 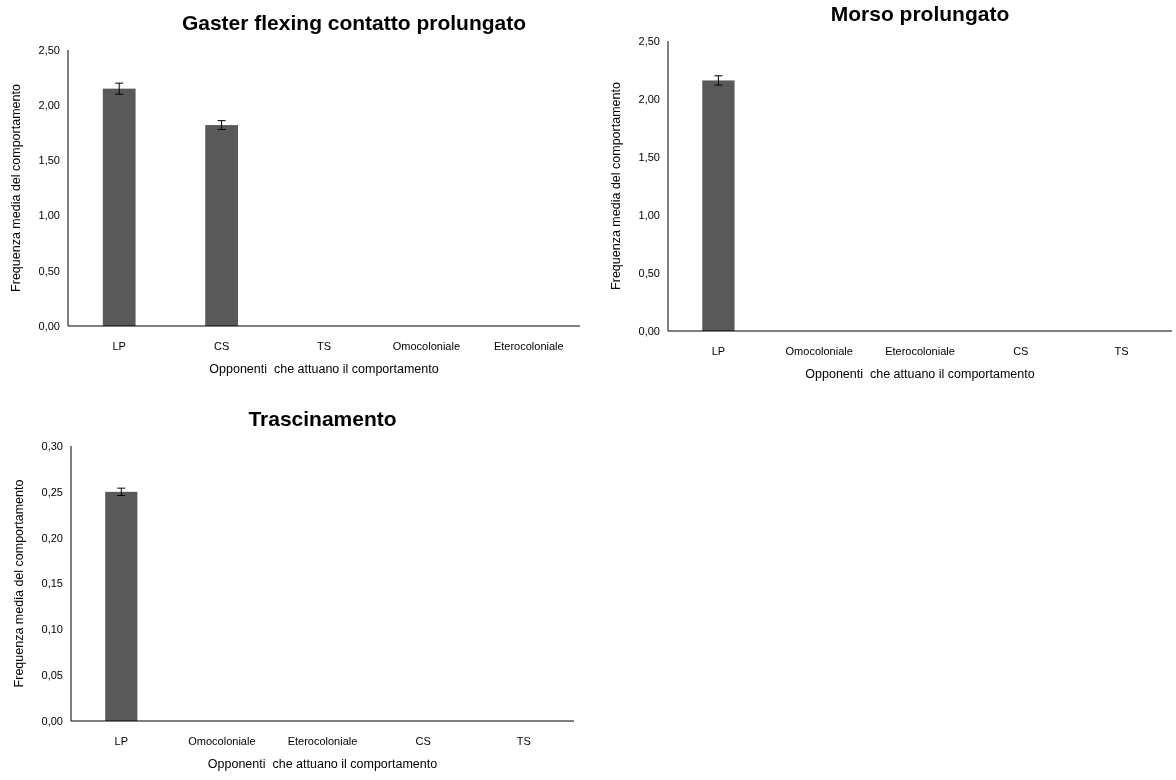 I want to click on y-tick-label: 0,20, so click(x=52, y=537).